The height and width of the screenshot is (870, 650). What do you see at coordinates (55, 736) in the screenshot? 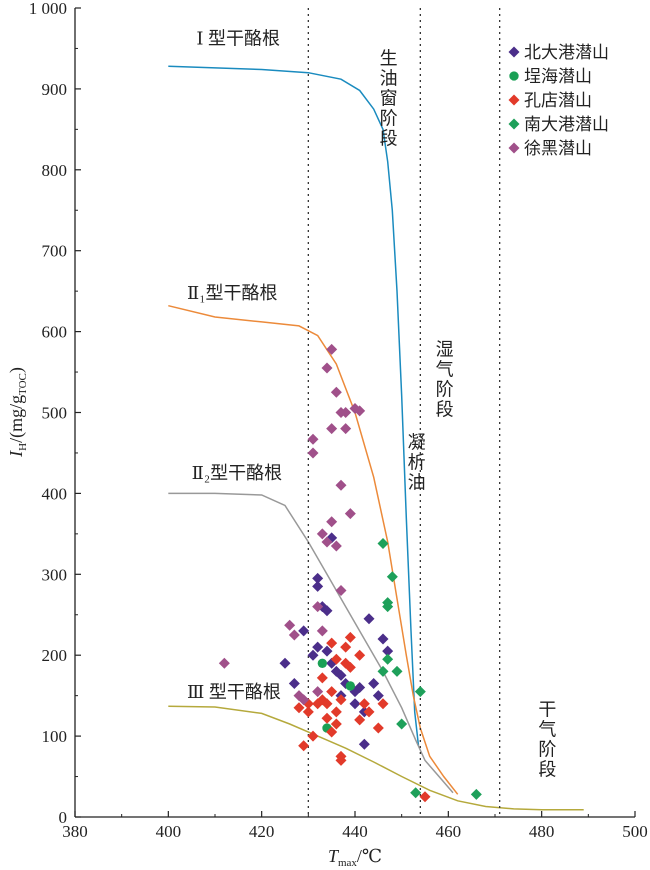
I see `y-tick-label: 100` at bounding box center [55, 736].